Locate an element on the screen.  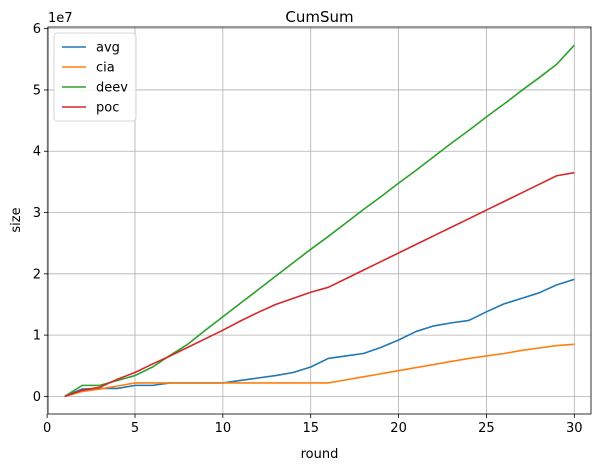
legend-label-avg: avg is located at coordinates (108, 48).